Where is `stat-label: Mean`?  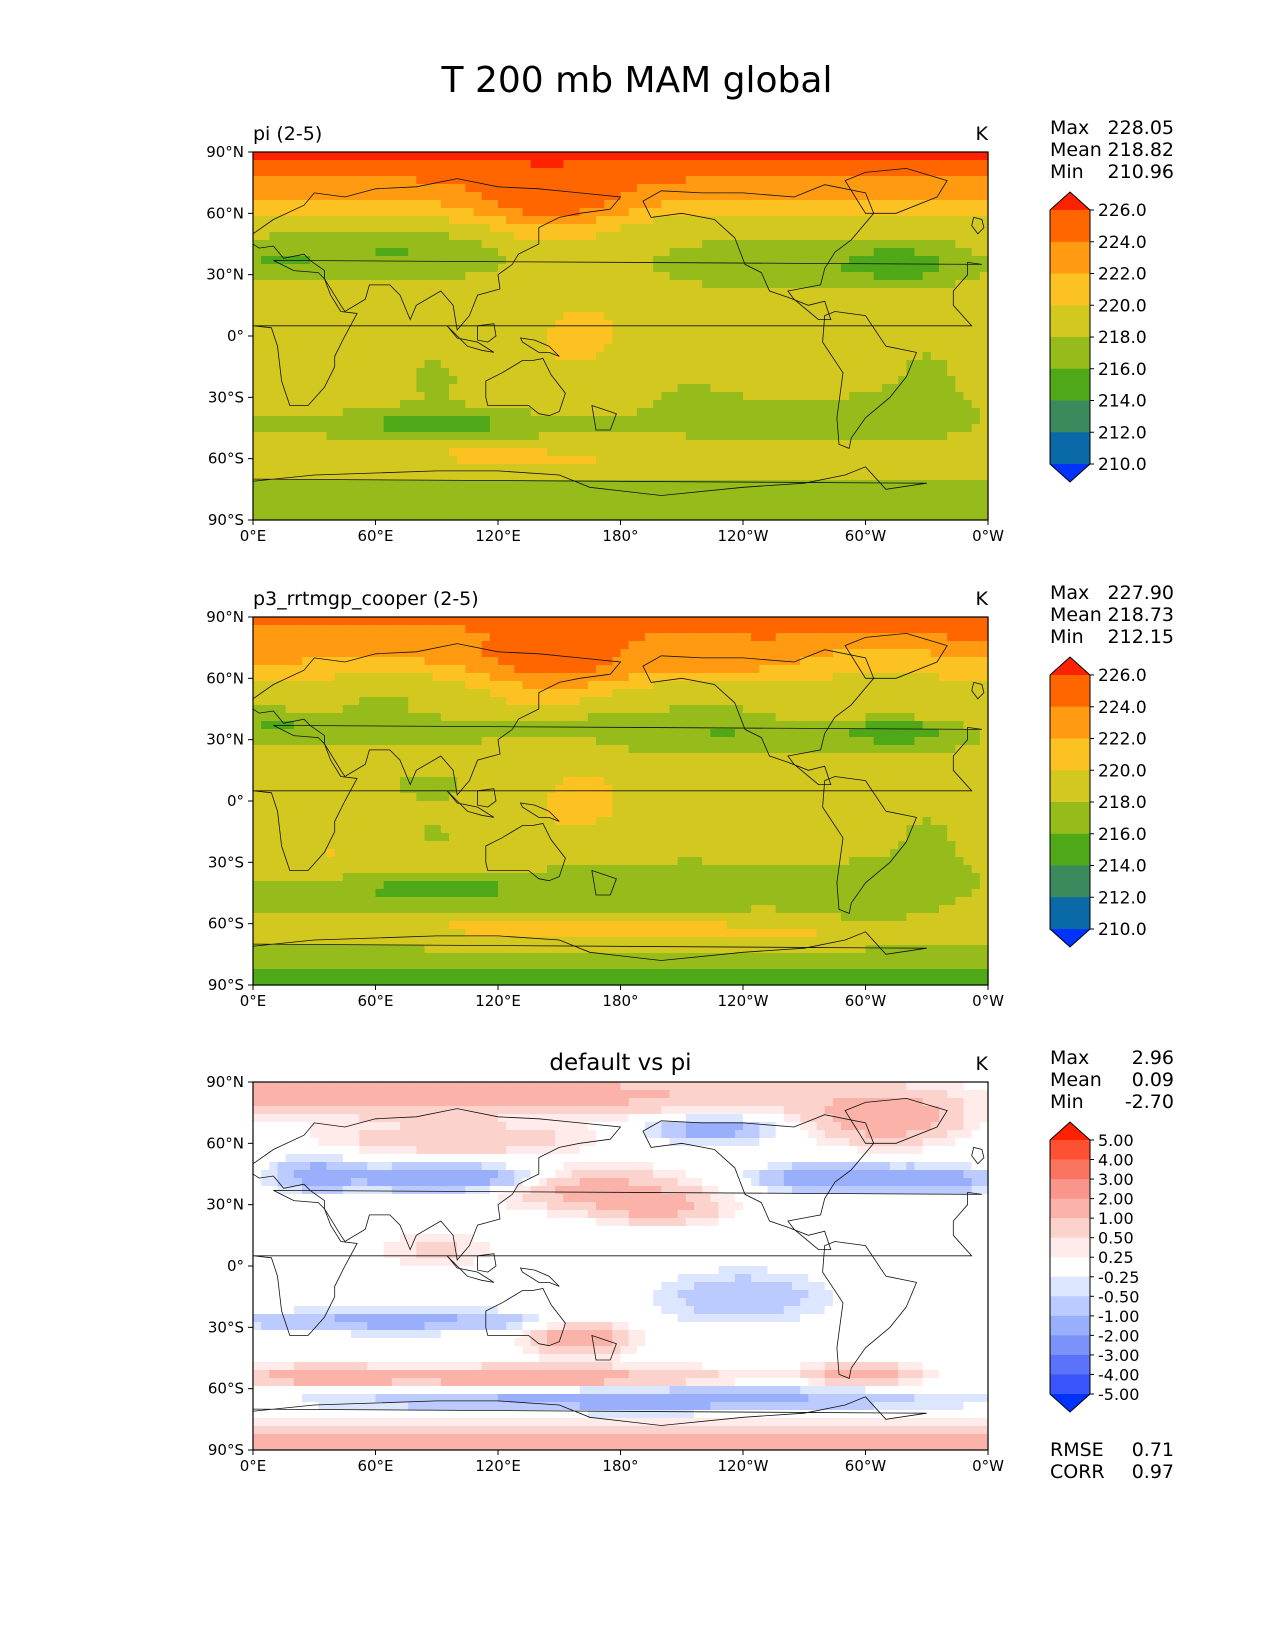
stat-label: Mean is located at coordinates (1076, 150).